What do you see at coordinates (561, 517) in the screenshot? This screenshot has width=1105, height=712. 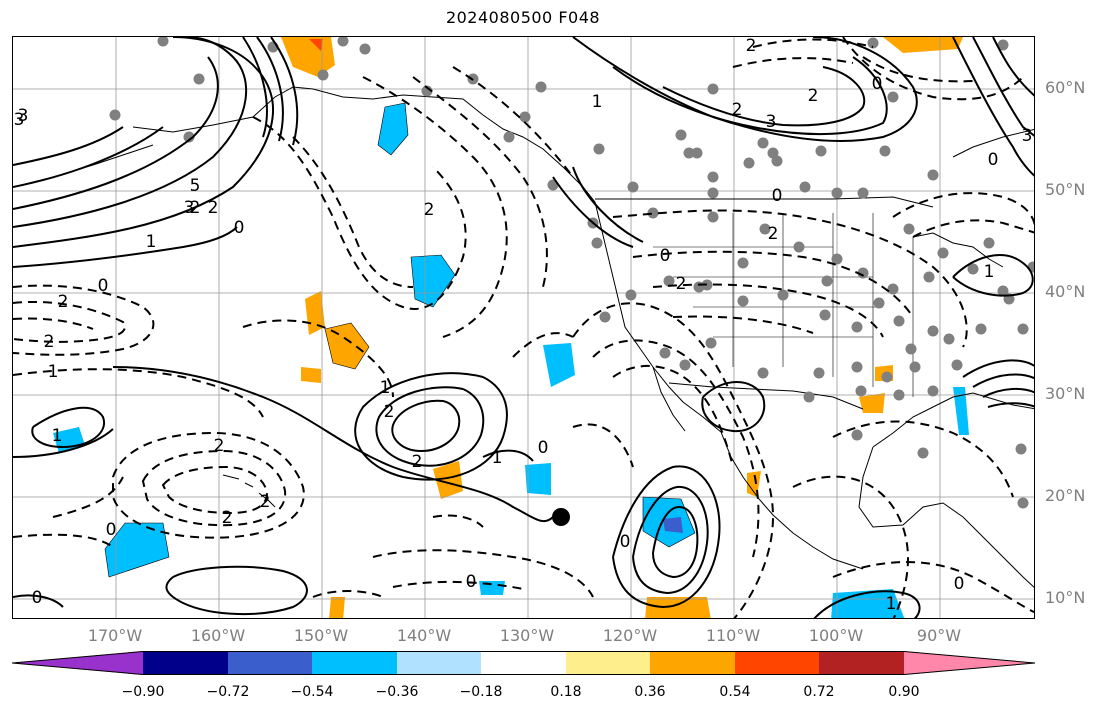 I see `location-marker` at bounding box center [561, 517].